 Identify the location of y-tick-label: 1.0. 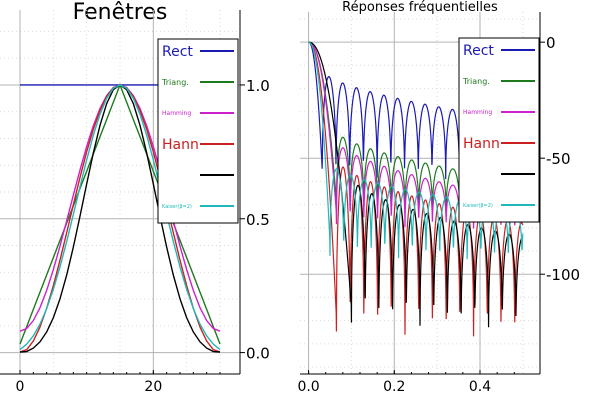
(258, 86).